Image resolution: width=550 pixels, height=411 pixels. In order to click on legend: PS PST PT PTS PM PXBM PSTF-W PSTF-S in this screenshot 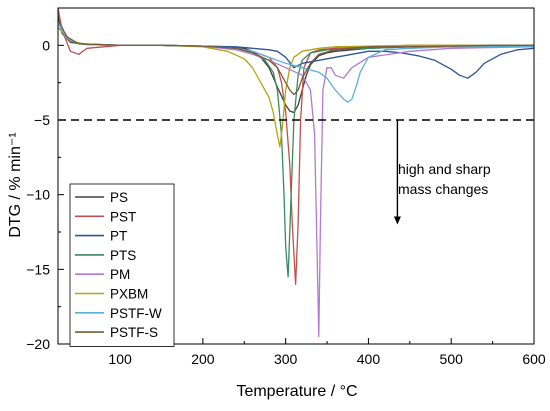, I will do `click(122, 265)`.